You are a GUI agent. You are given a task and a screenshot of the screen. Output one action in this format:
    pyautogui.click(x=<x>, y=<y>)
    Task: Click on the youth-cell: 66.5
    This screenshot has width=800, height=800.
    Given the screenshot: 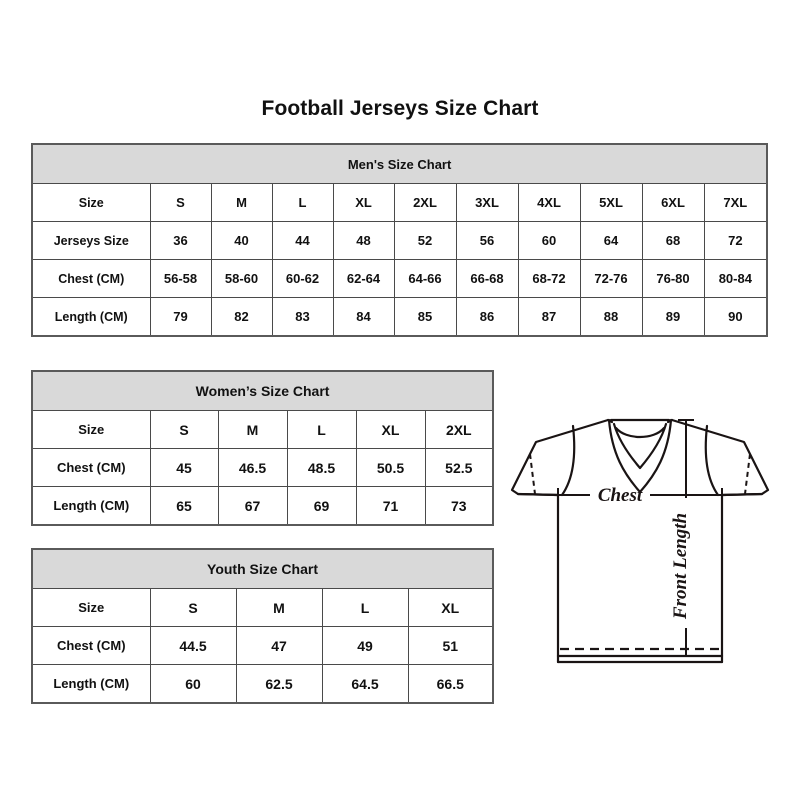 What is the action you would take?
    pyautogui.click(x=450, y=684)
    